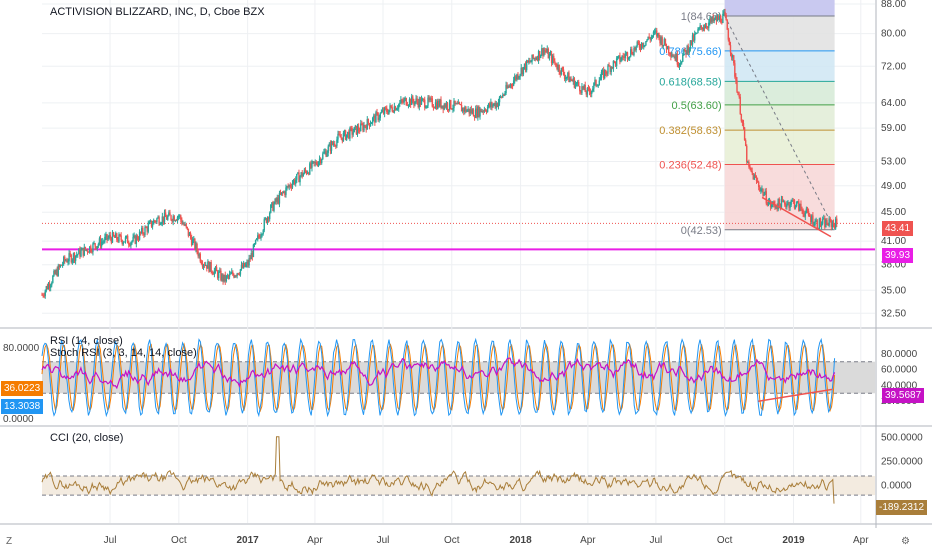 The width and height of the screenshot is (932, 550). I want to click on settings-gear-icon: ⚙, so click(905, 541).